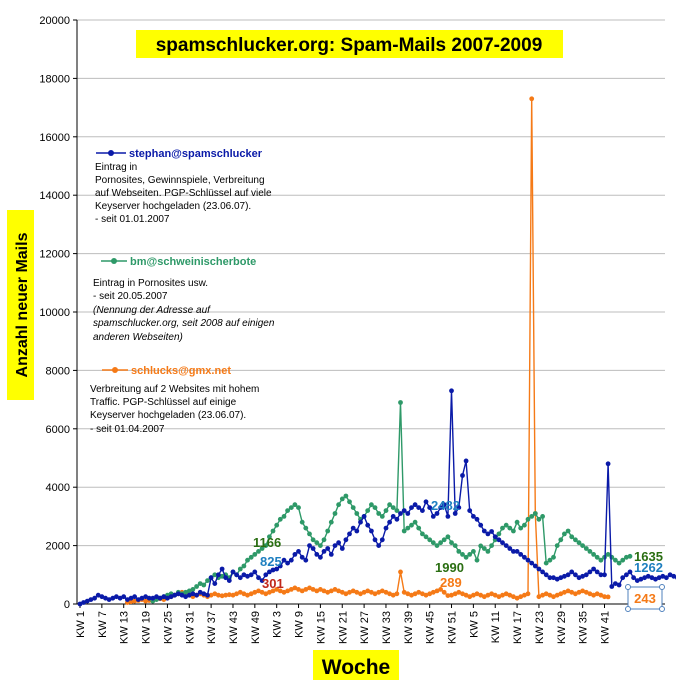 The width and height of the screenshot is (676, 681). What do you see at coordinates (606, 627) in the screenshot?
I see `x-tick-label: KW 41` at bounding box center [606, 627].